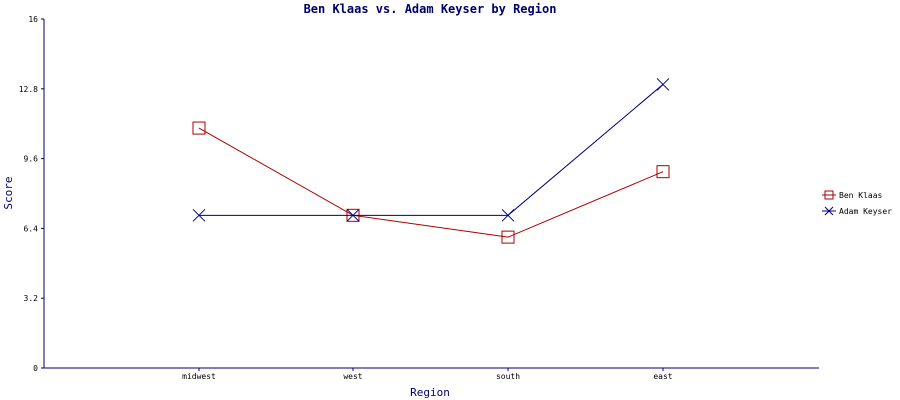 This screenshot has height=400, width=900. I want to click on x-tick-label: west, so click(352, 376).